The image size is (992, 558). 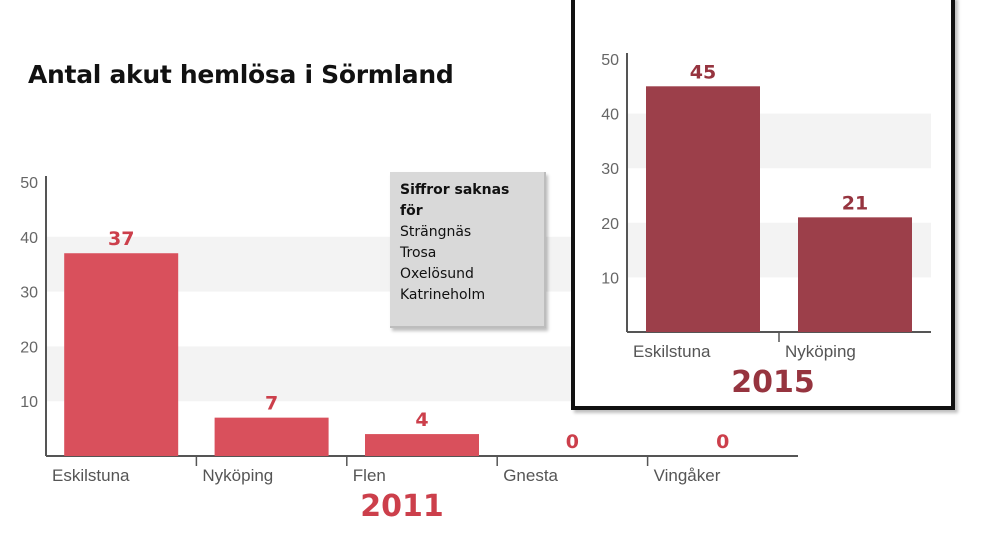 I want to click on bar-2015-value-label: 21, so click(x=855, y=203).